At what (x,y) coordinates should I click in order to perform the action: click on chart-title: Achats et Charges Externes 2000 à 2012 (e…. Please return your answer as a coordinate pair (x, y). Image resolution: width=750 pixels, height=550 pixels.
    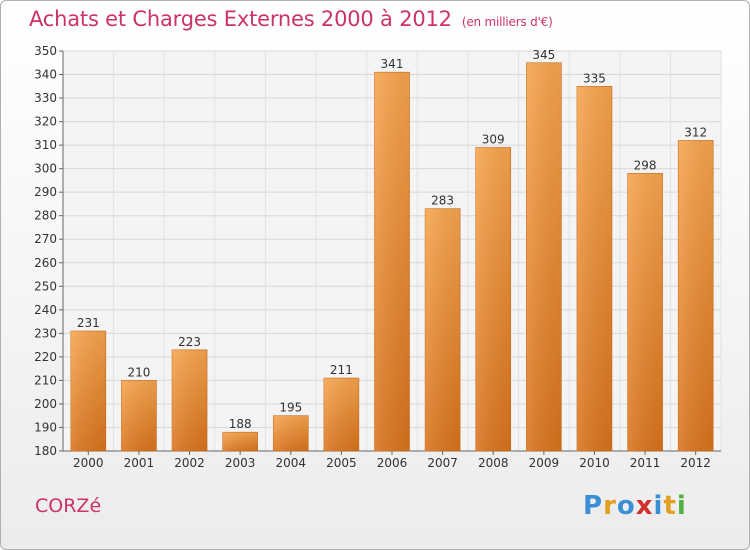
    Looking at the image, I should click on (291, 19).